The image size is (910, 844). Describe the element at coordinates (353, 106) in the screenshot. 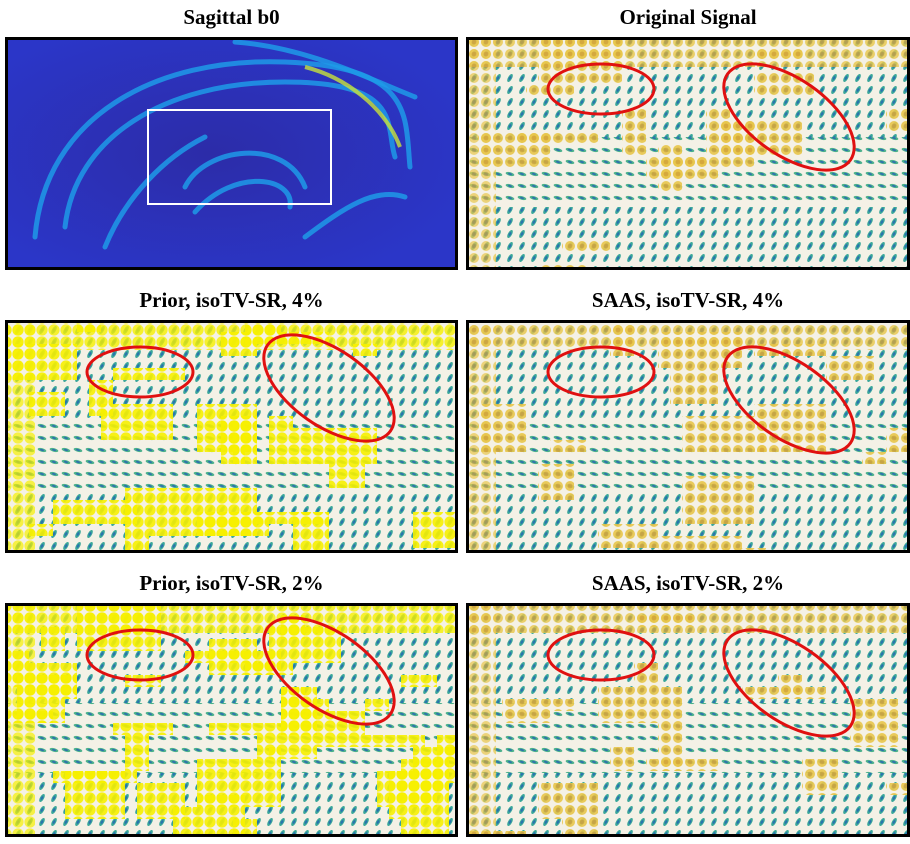

I see `cortex-highlight` at that location.